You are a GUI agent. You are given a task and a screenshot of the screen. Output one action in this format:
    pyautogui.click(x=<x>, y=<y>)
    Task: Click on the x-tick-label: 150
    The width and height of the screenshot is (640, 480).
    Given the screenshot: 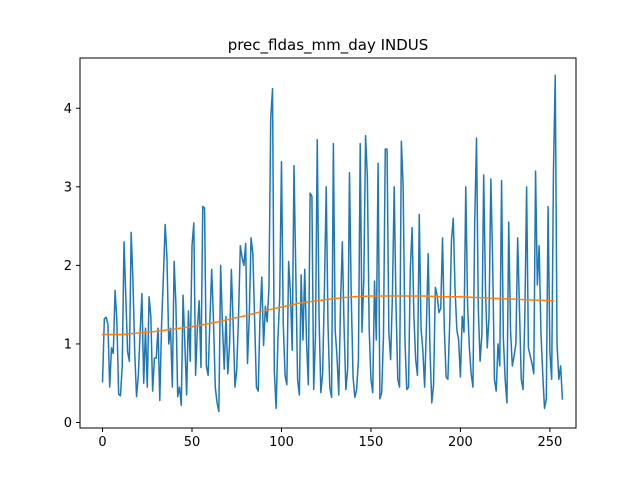 What is the action you would take?
    pyautogui.click(x=371, y=442)
    